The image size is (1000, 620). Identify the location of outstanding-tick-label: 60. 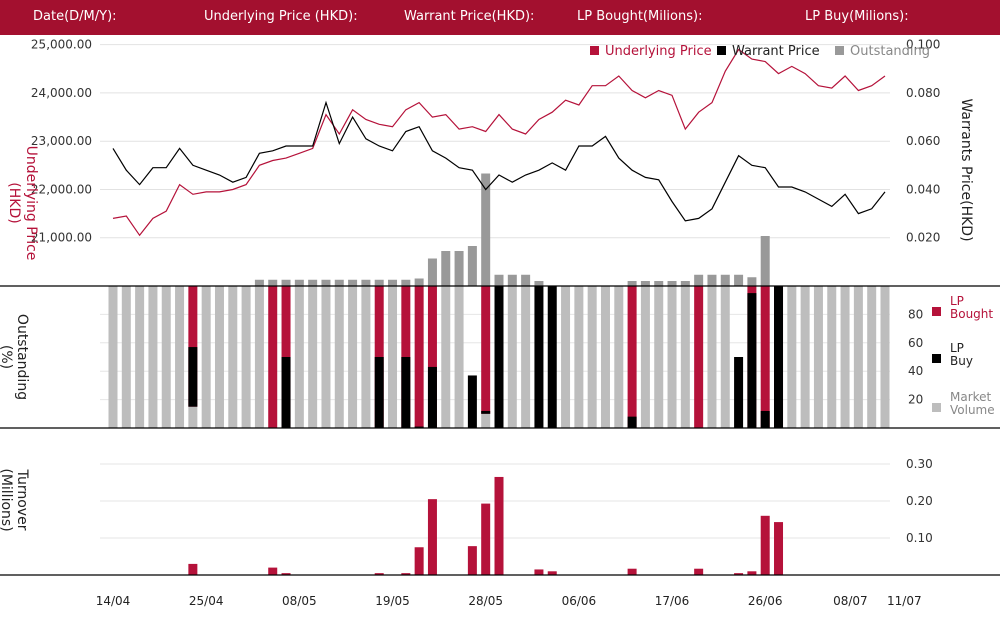
(915, 343).